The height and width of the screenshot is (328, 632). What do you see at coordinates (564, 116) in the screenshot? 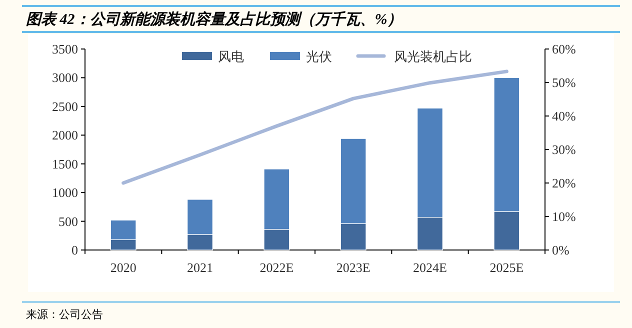
I see `y2-tick-label: 40%` at bounding box center [564, 116].